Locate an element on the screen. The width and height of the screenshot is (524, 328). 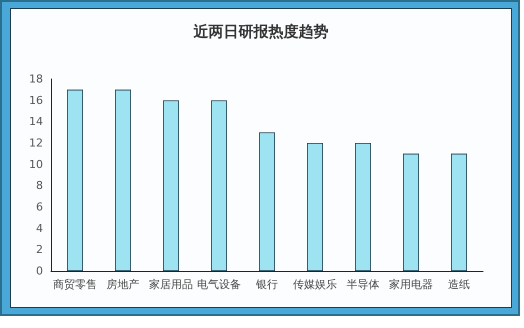
y-tick-label: 10 is located at coordinates (36, 164).